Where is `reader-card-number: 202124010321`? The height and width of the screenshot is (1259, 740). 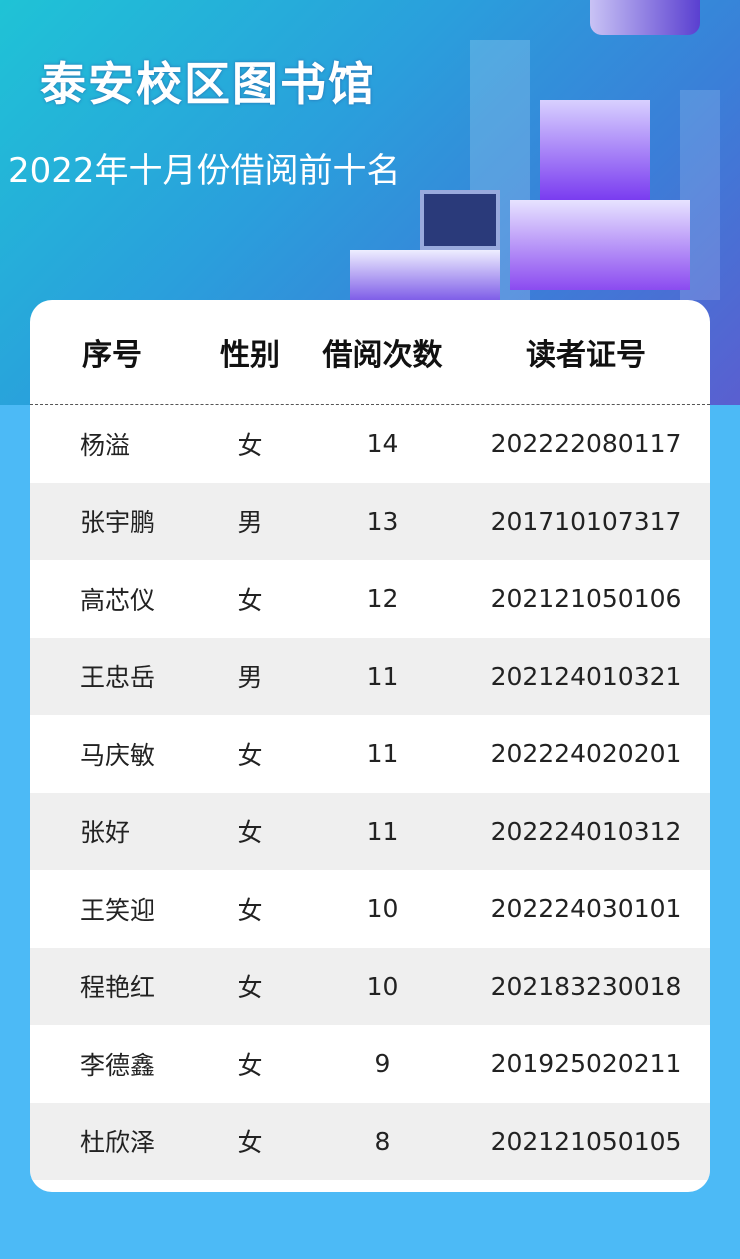 reader-card-number: 202124010321 is located at coordinates (586, 676).